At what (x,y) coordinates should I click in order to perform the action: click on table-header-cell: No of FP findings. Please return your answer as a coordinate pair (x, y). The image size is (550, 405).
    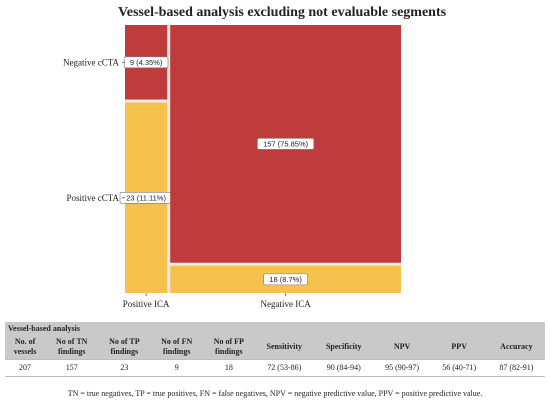
    Looking at the image, I should click on (229, 347).